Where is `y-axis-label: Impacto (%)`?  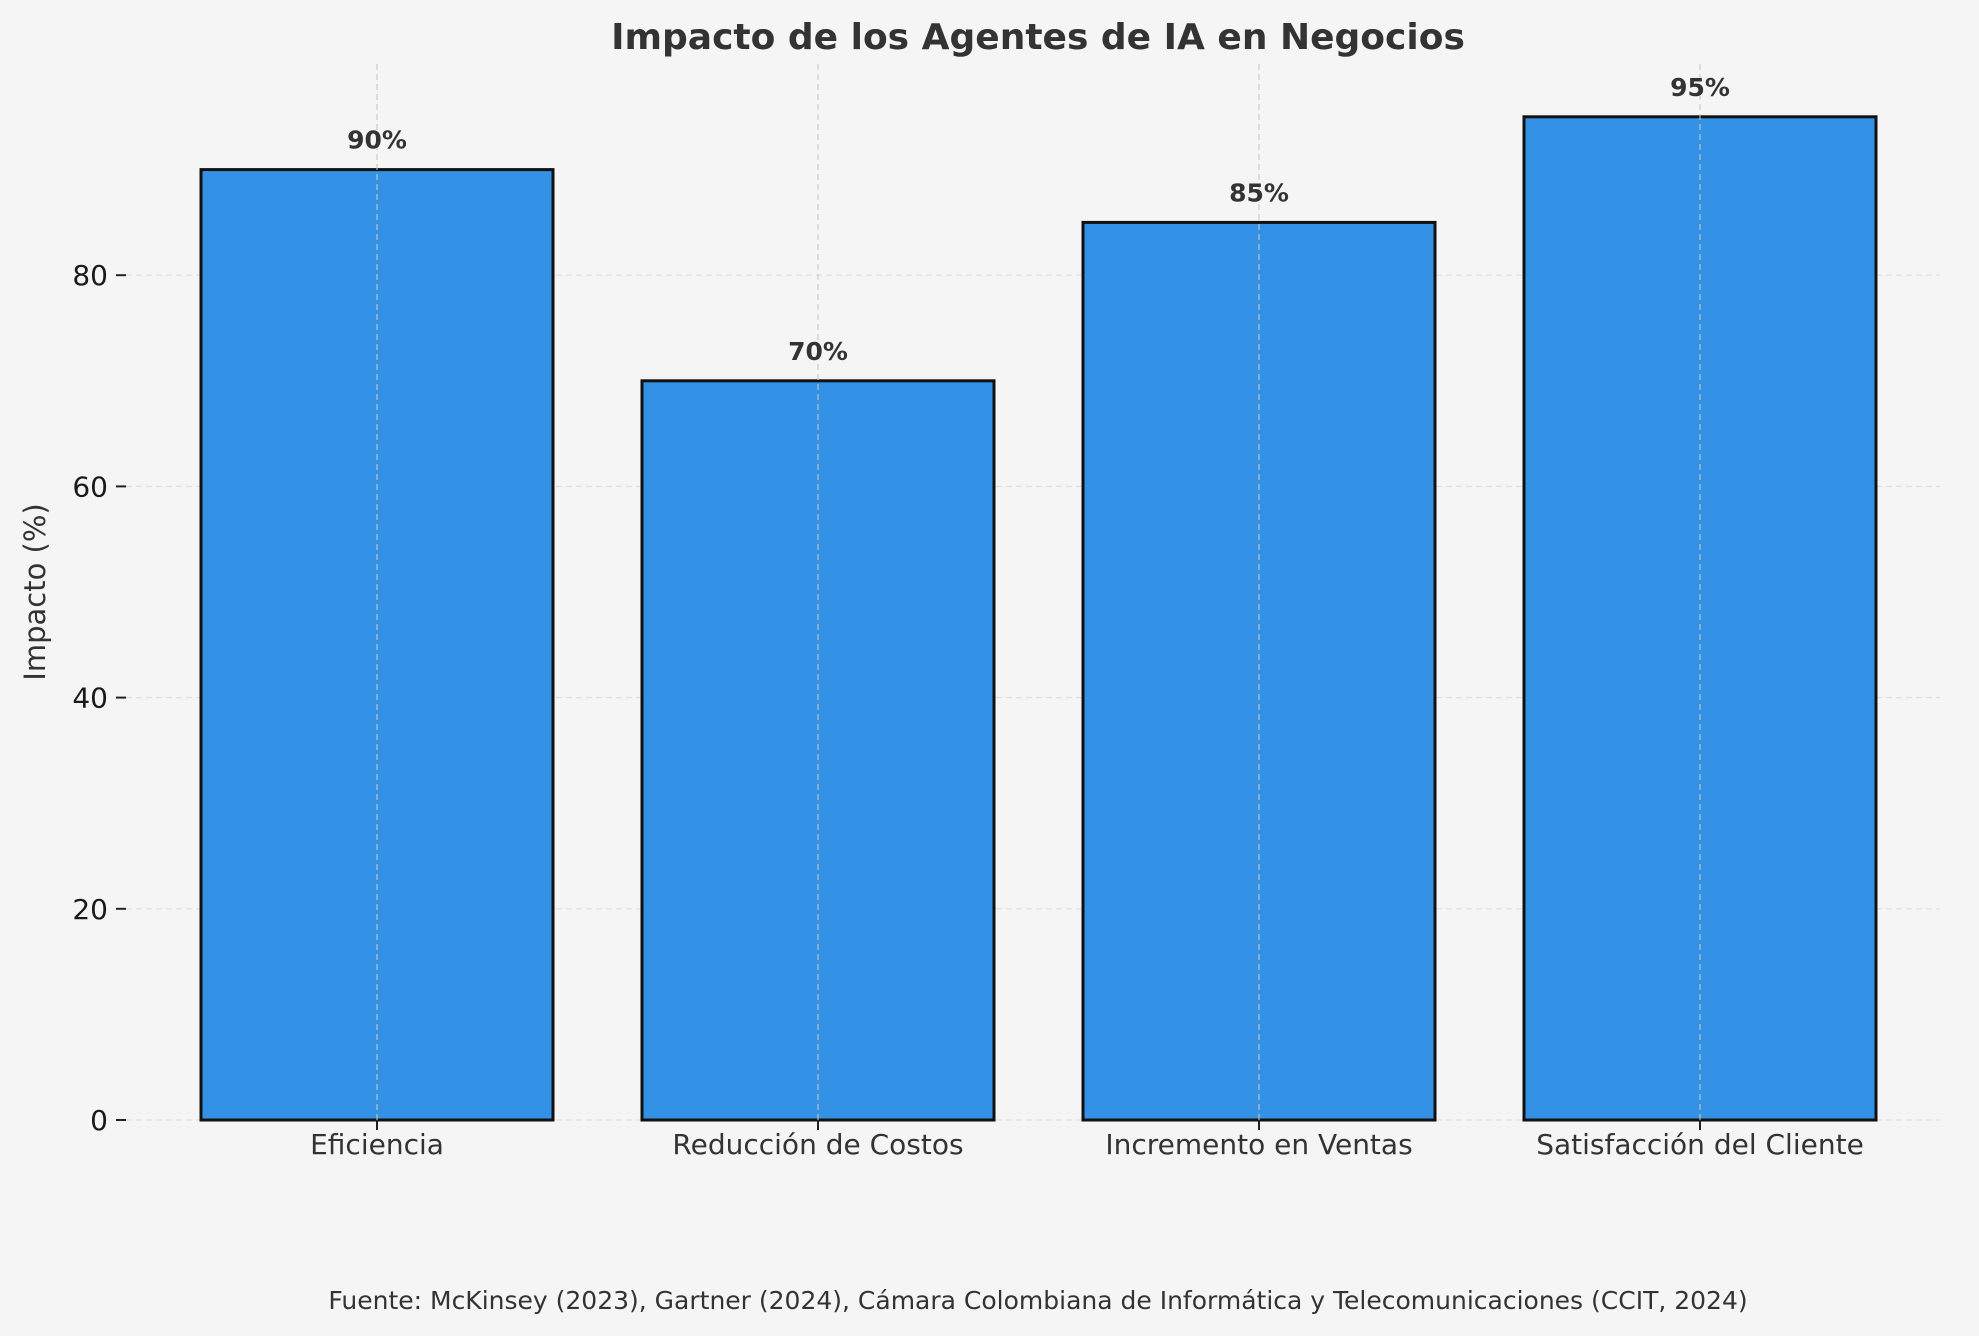 y-axis-label: Impacto (%) is located at coordinates (35, 591).